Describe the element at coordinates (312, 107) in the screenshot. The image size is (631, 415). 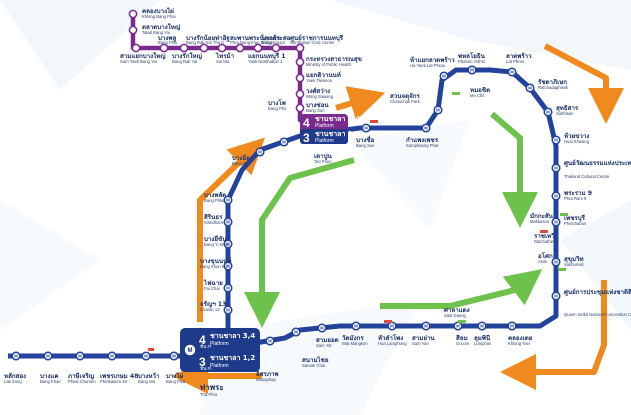
I see `station-bang-son: บางซ่อน Bang Son` at that location.